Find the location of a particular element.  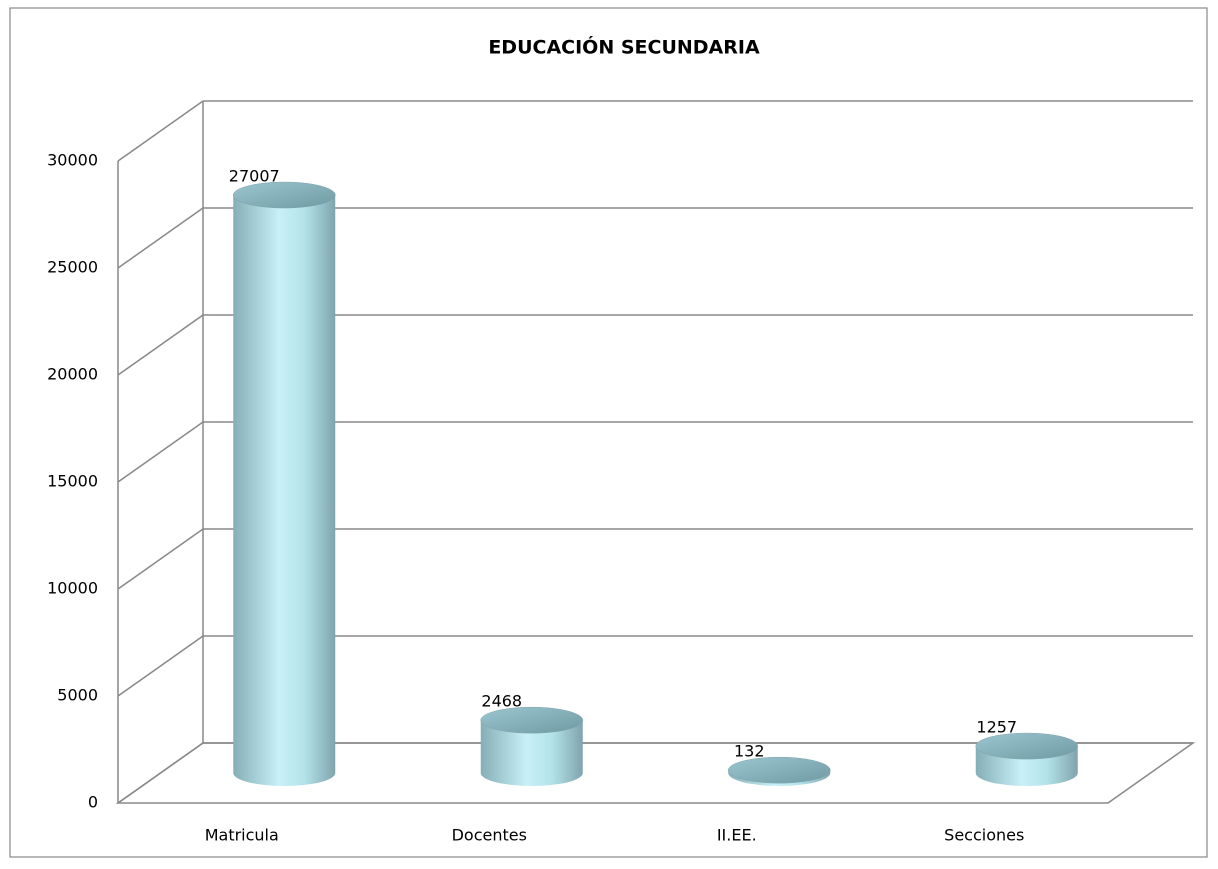

x-tick-label: Docentes is located at coordinates (489, 835).